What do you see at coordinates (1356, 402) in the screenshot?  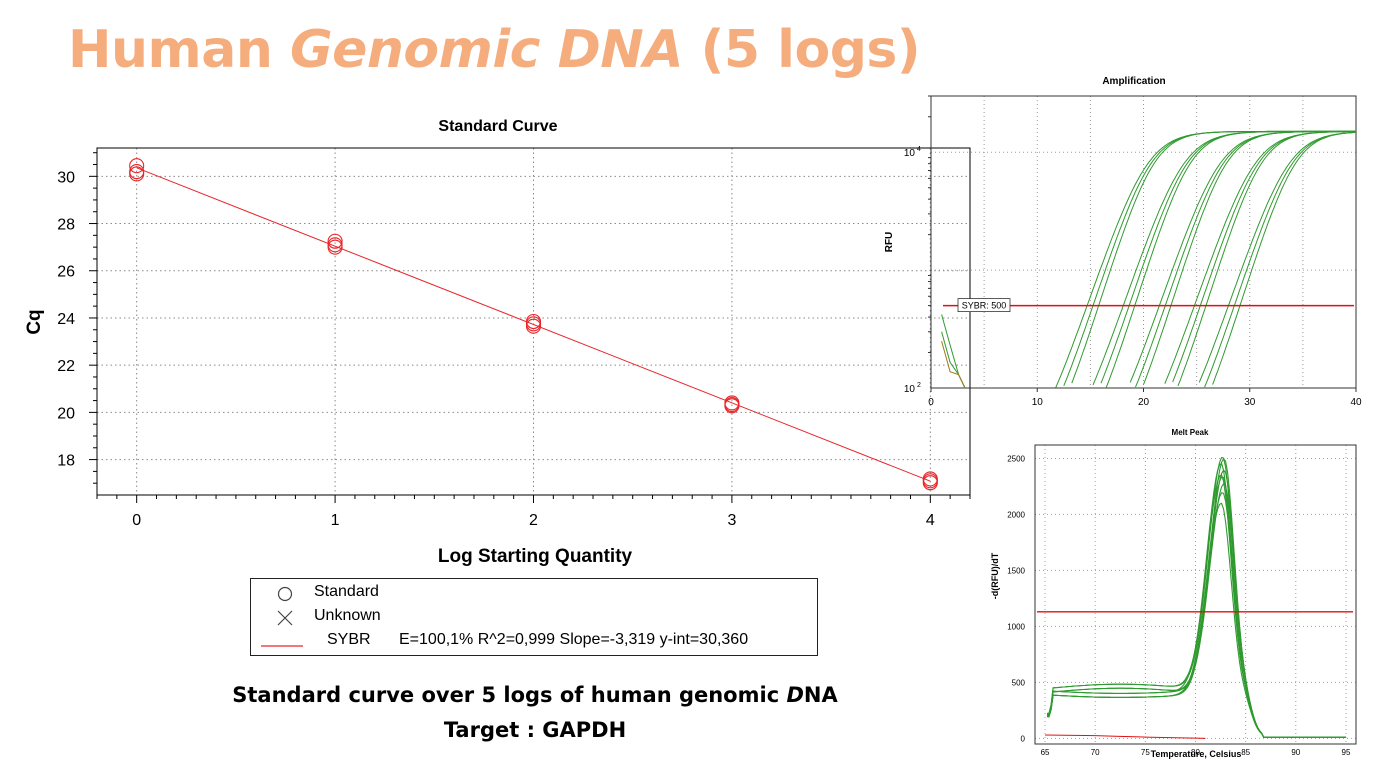 I see `x-tick-label: 40` at bounding box center [1356, 402].